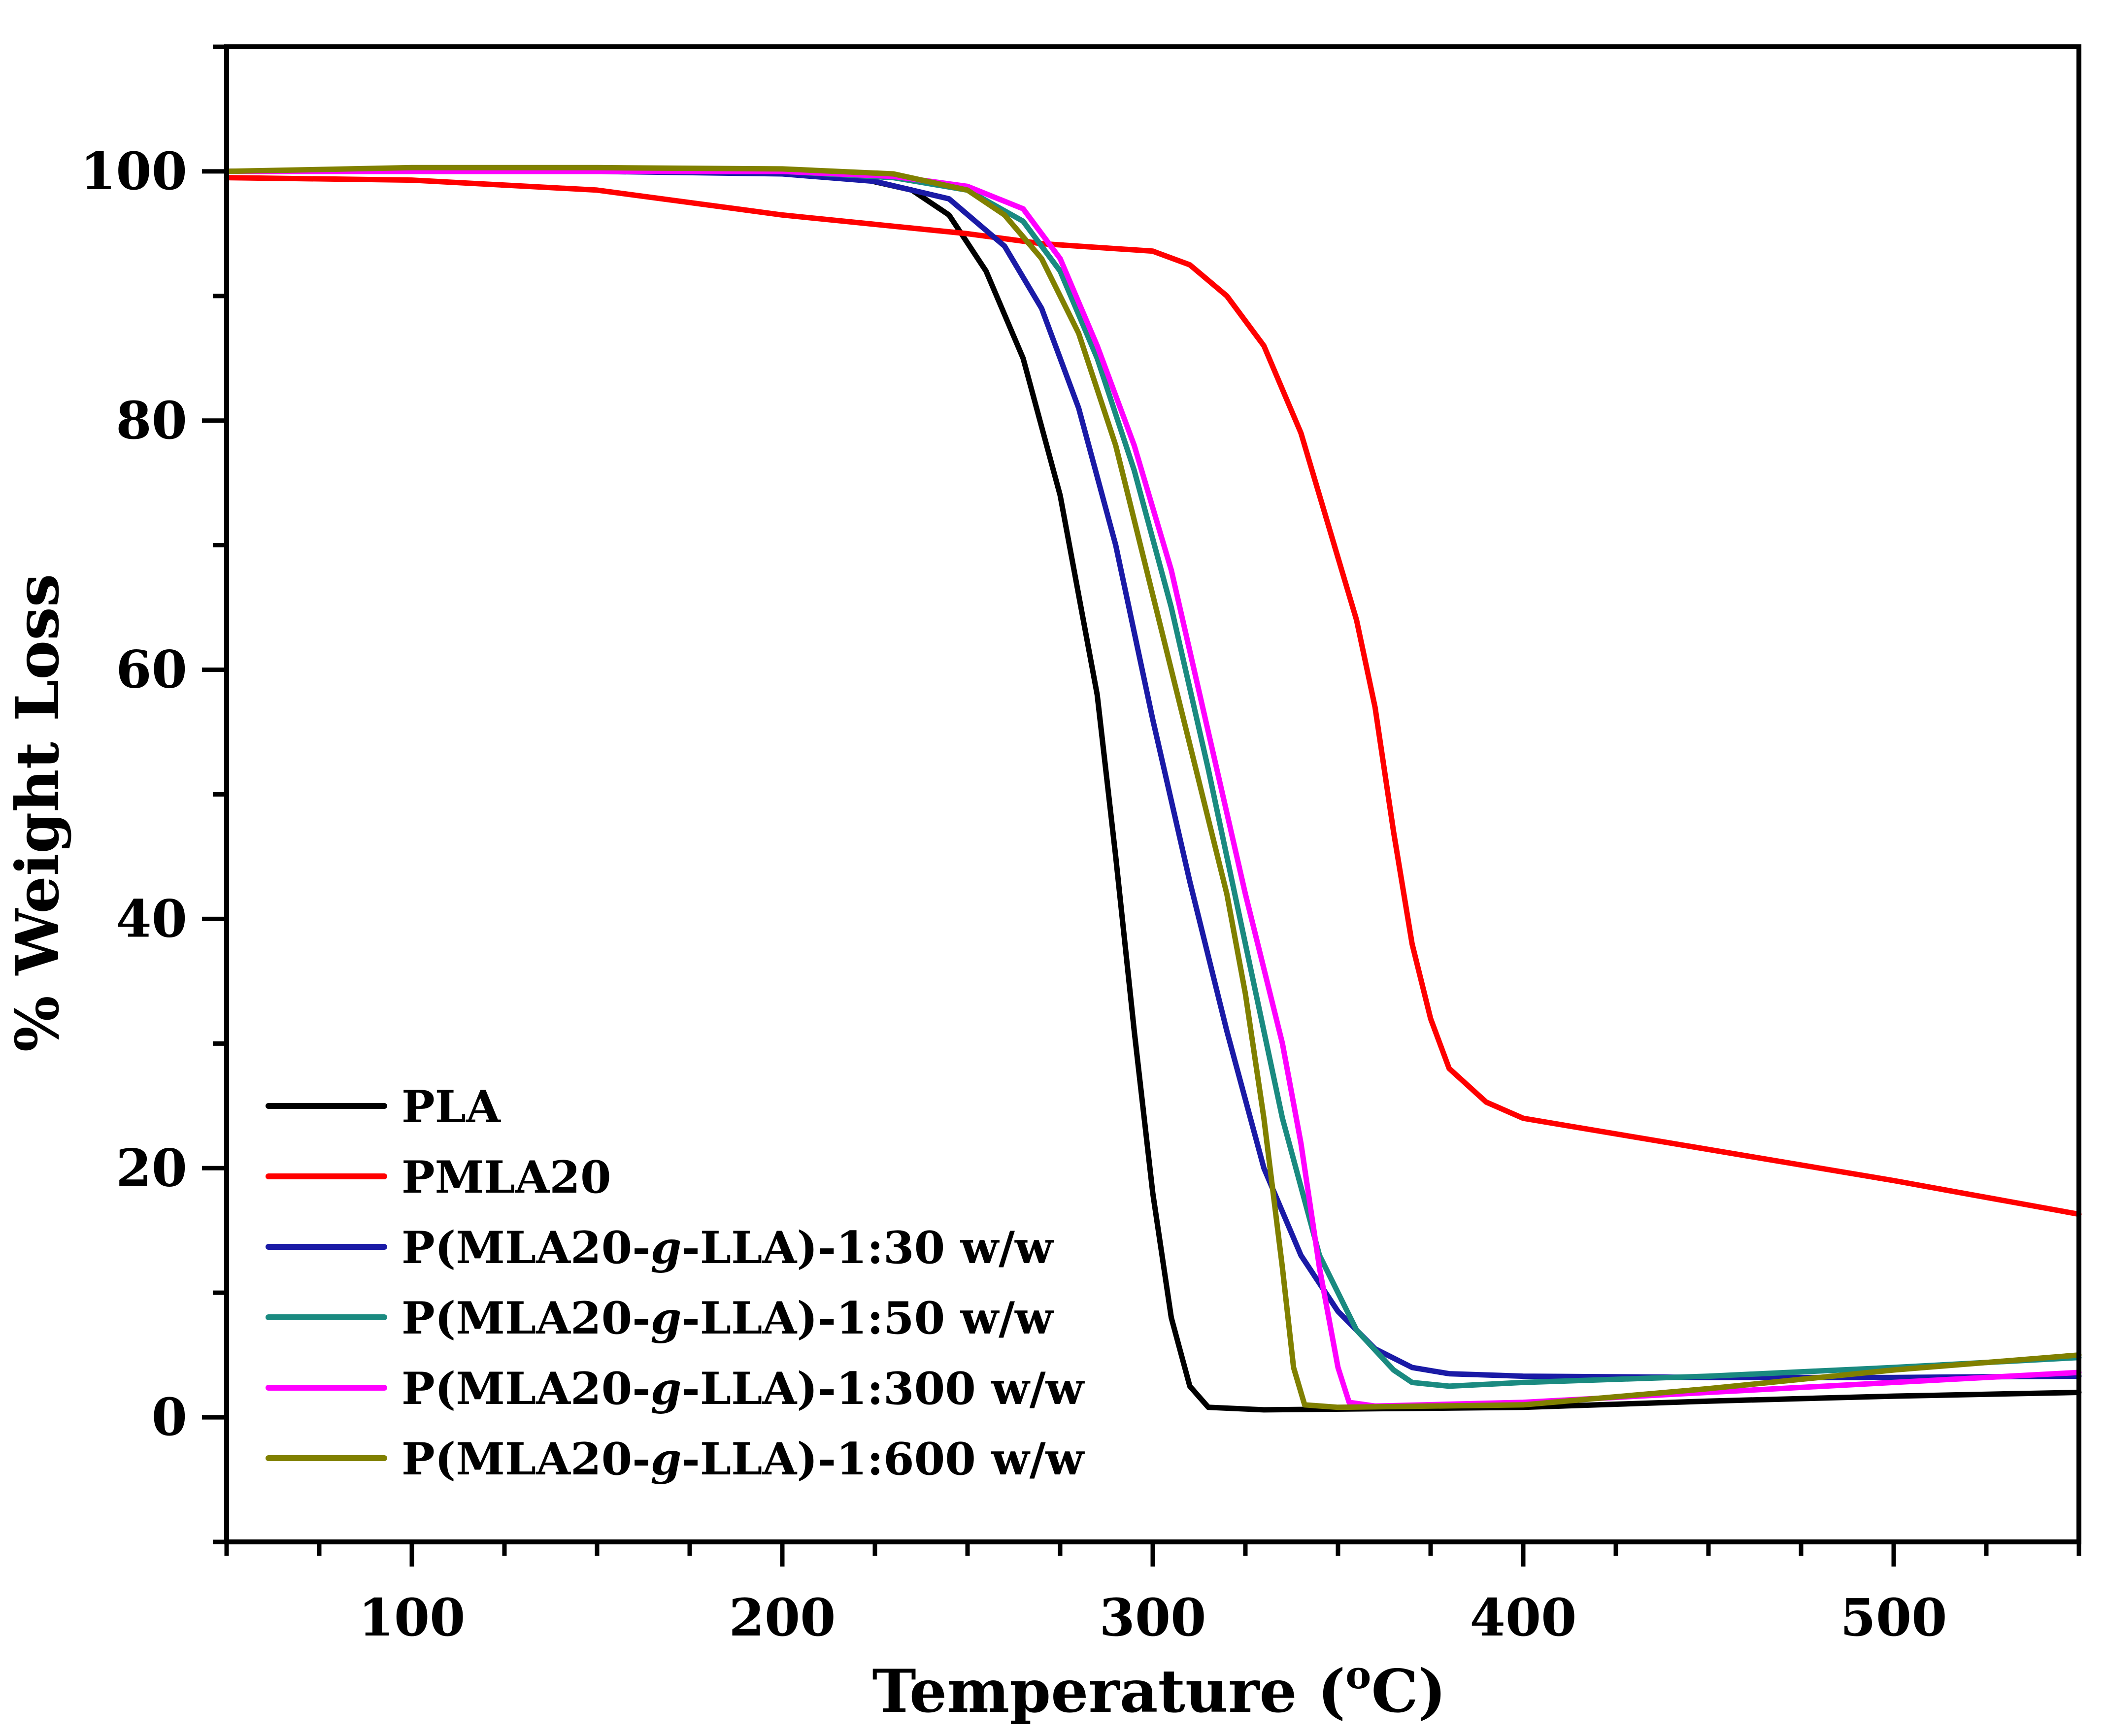 This screenshot has height=1736, width=2107. What do you see at coordinates (151, 1167) in the screenshot?
I see `y-tick-label: 20` at bounding box center [151, 1167].